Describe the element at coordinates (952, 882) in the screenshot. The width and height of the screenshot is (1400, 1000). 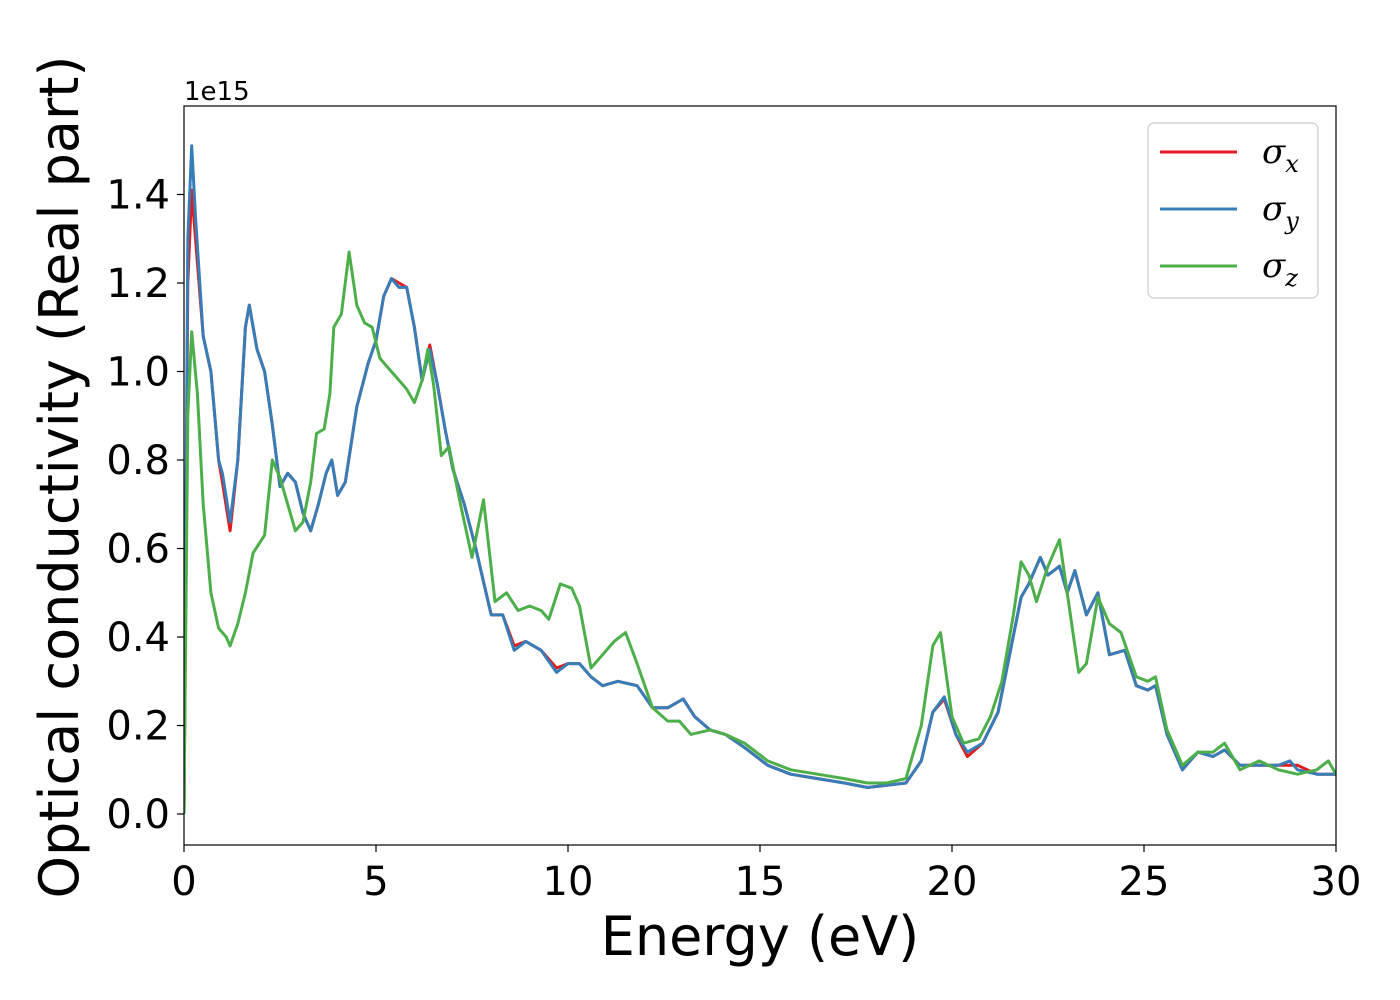
I see `x-tick-label: 20` at that location.